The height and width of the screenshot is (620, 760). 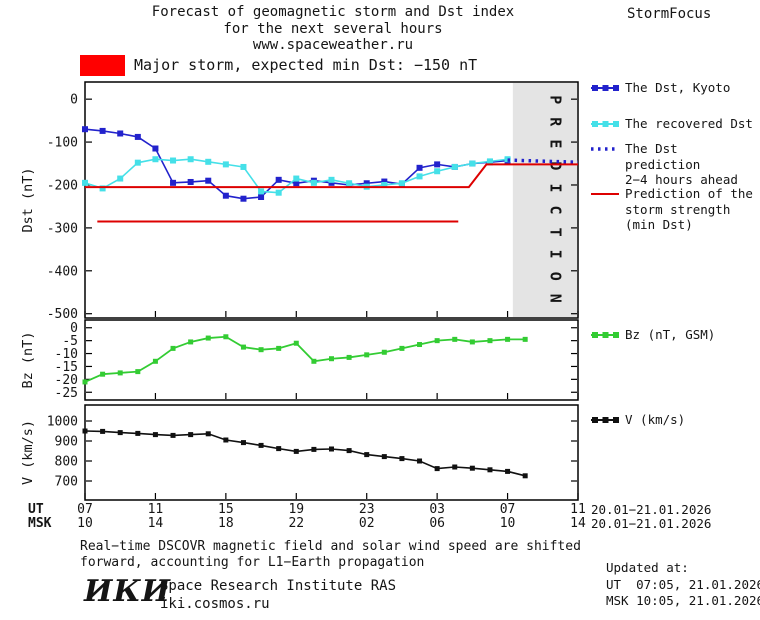 What do you see at coordinates (605, 334) in the screenshot?
I see `bz-marker-icon` at bounding box center [605, 334].